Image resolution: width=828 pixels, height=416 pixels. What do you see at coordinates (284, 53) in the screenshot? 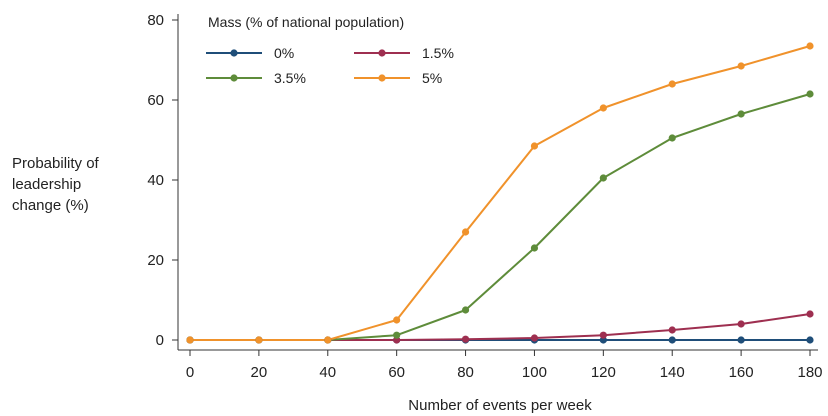
I see `legend-label: 0%` at bounding box center [284, 53].